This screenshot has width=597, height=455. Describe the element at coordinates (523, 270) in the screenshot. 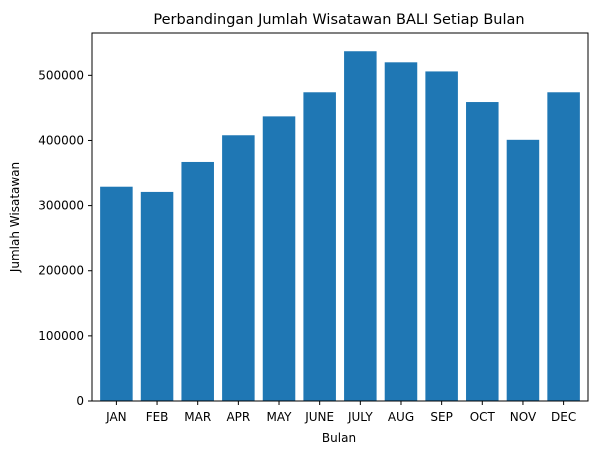

I see `bar-nov` at that location.